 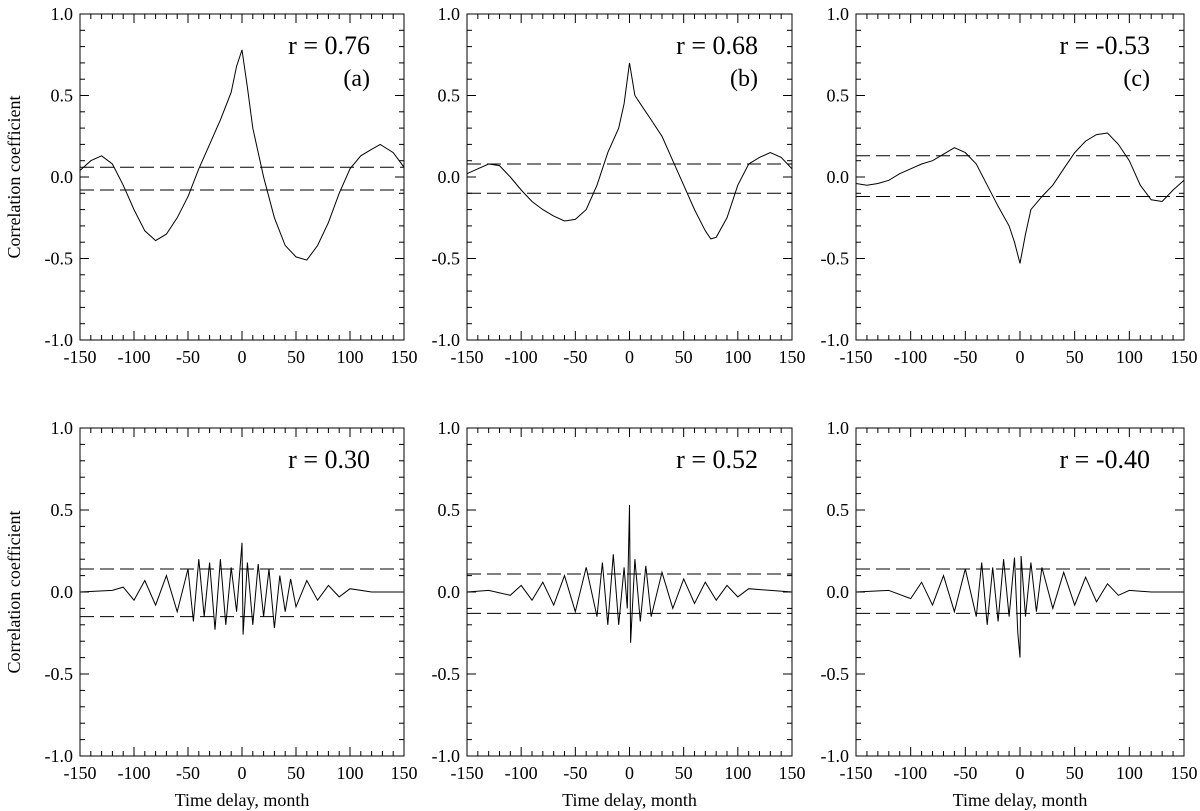 What do you see at coordinates (356, 79) in the screenshot?
I see `panel-label: (a)` at bounding box center [356, 79].